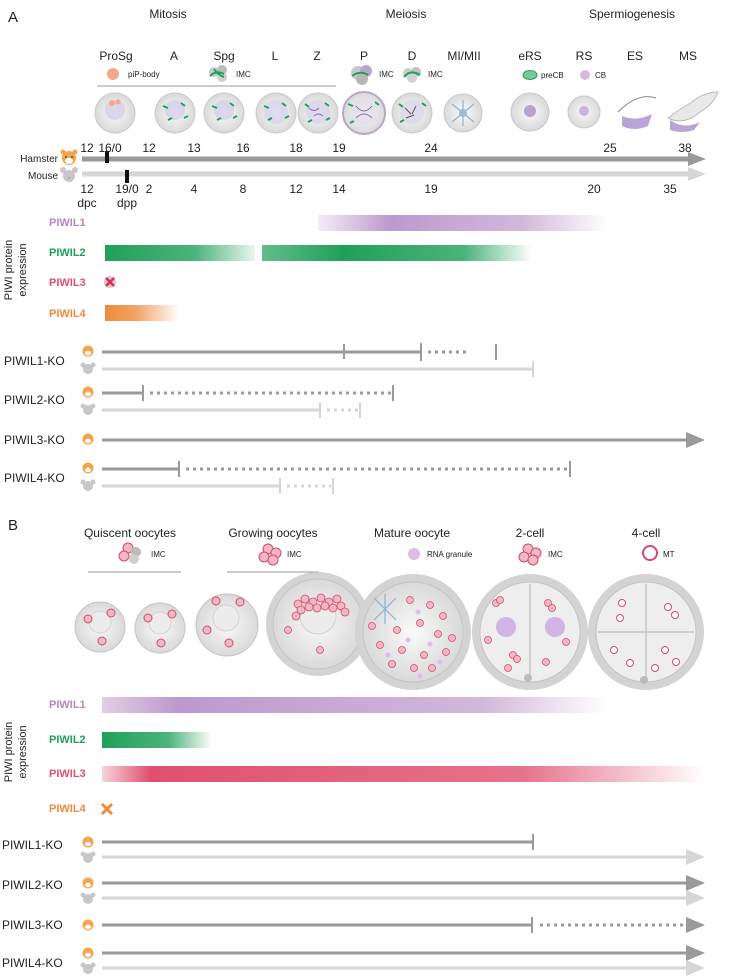  What do you see at coordinates (13, 17) in the screenshot?
I see `panel-a-letter: A` at bounding box center [13, 17].